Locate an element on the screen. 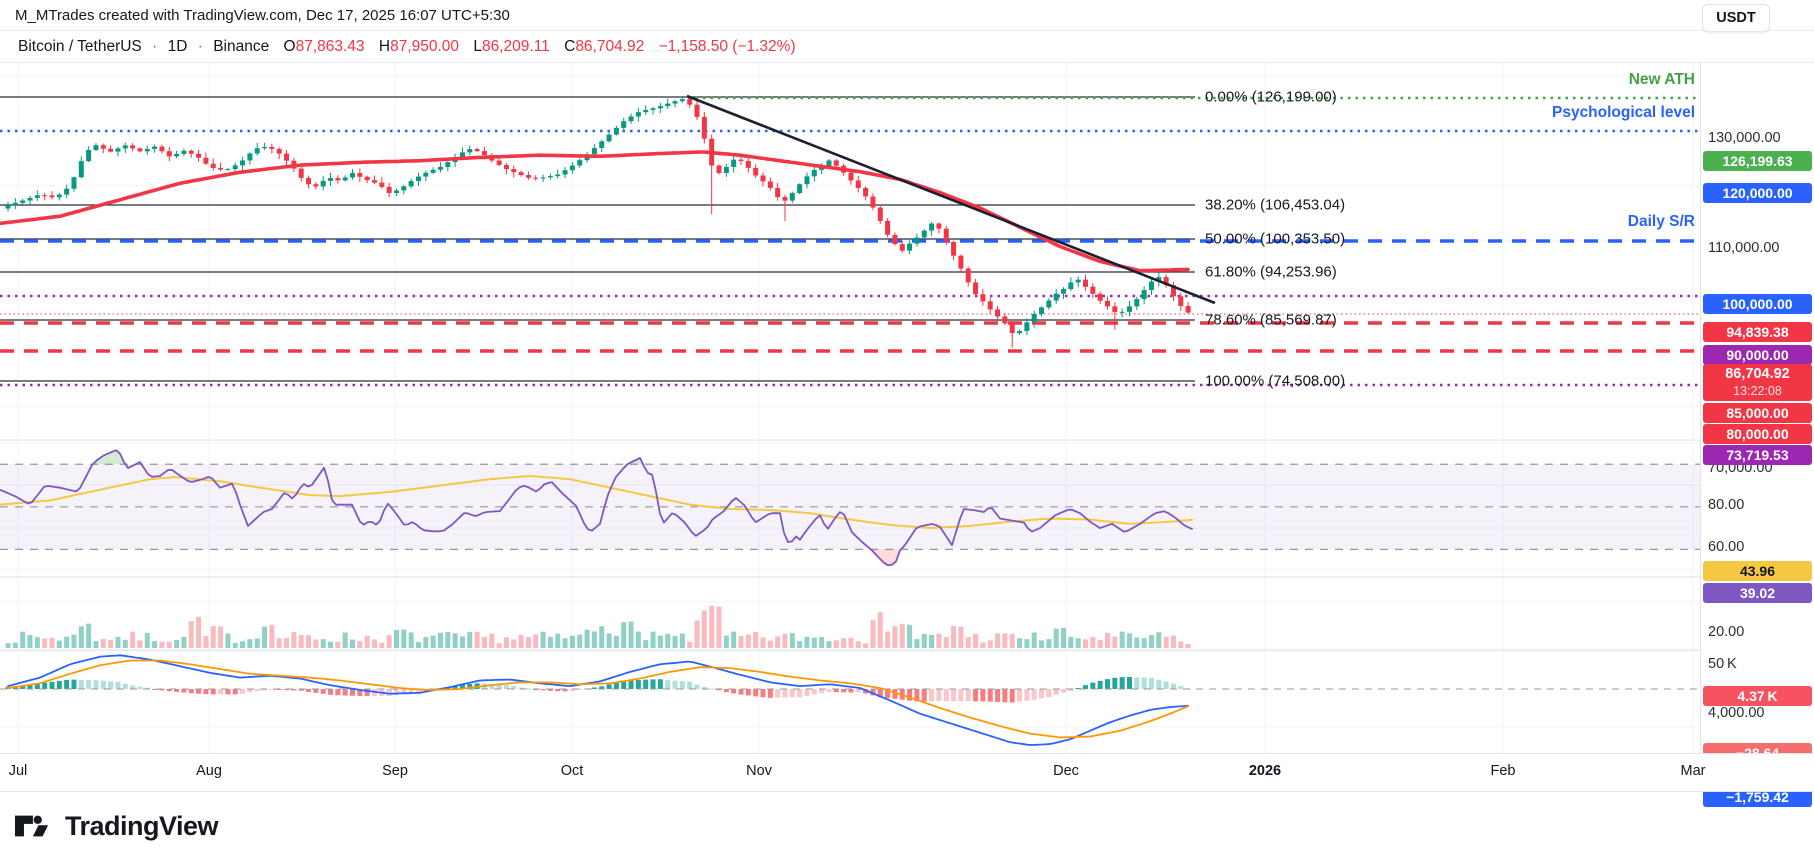 This screenshot has width=1814, height=867. fib-level-label: 0.00% (126,199.00) is located at coordinates (1271, 97).